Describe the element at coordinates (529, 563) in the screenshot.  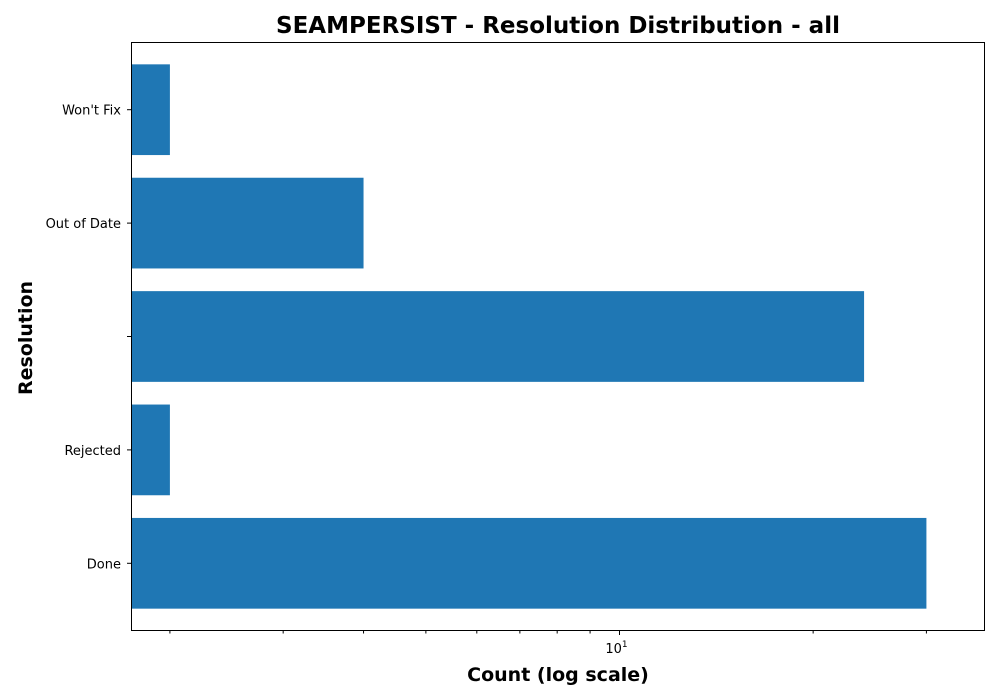
I see `bar-done` at that location.